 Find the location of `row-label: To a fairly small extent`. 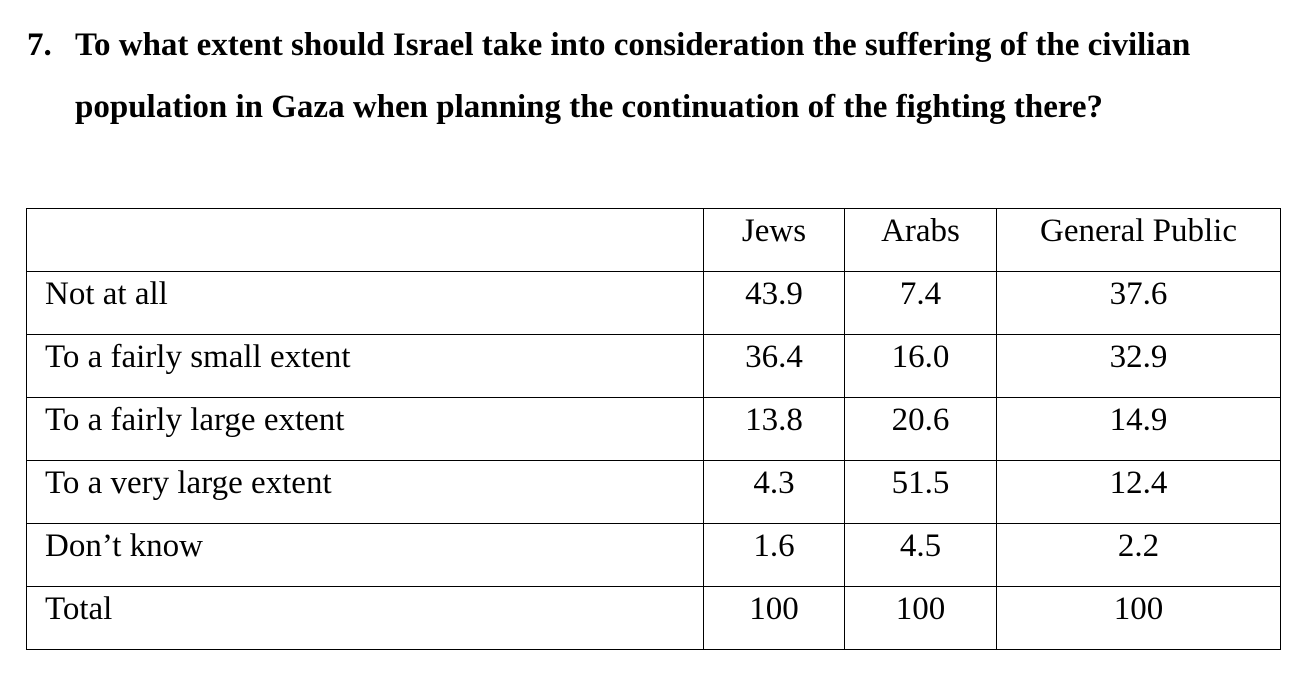

row-label: To a fairly small extent is located at coordinates (365, 366).